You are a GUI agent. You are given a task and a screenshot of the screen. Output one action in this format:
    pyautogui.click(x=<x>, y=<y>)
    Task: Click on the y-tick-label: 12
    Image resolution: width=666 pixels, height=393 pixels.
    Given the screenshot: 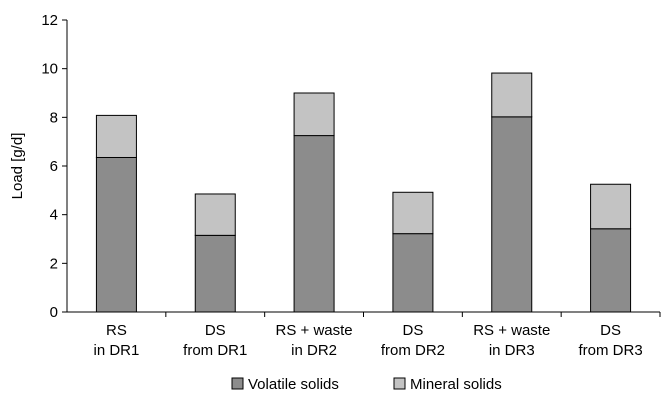 What is the action you would take?
    pyautogui.click(x=49, y=20)
    